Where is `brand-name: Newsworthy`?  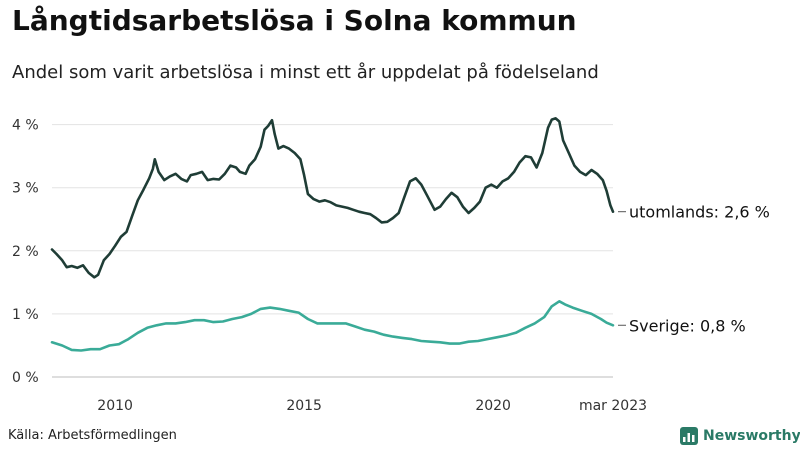 brand-name: Newsworthy is located at coordinates (751, 436).